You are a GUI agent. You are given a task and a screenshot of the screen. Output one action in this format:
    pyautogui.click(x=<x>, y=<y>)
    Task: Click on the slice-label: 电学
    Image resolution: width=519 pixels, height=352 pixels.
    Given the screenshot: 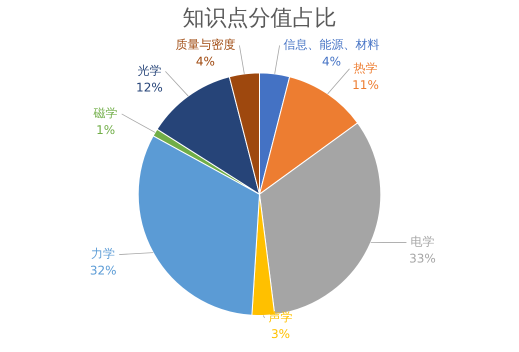 What is the action you would take?
    pyautogui.click(x=422, y=241)
    